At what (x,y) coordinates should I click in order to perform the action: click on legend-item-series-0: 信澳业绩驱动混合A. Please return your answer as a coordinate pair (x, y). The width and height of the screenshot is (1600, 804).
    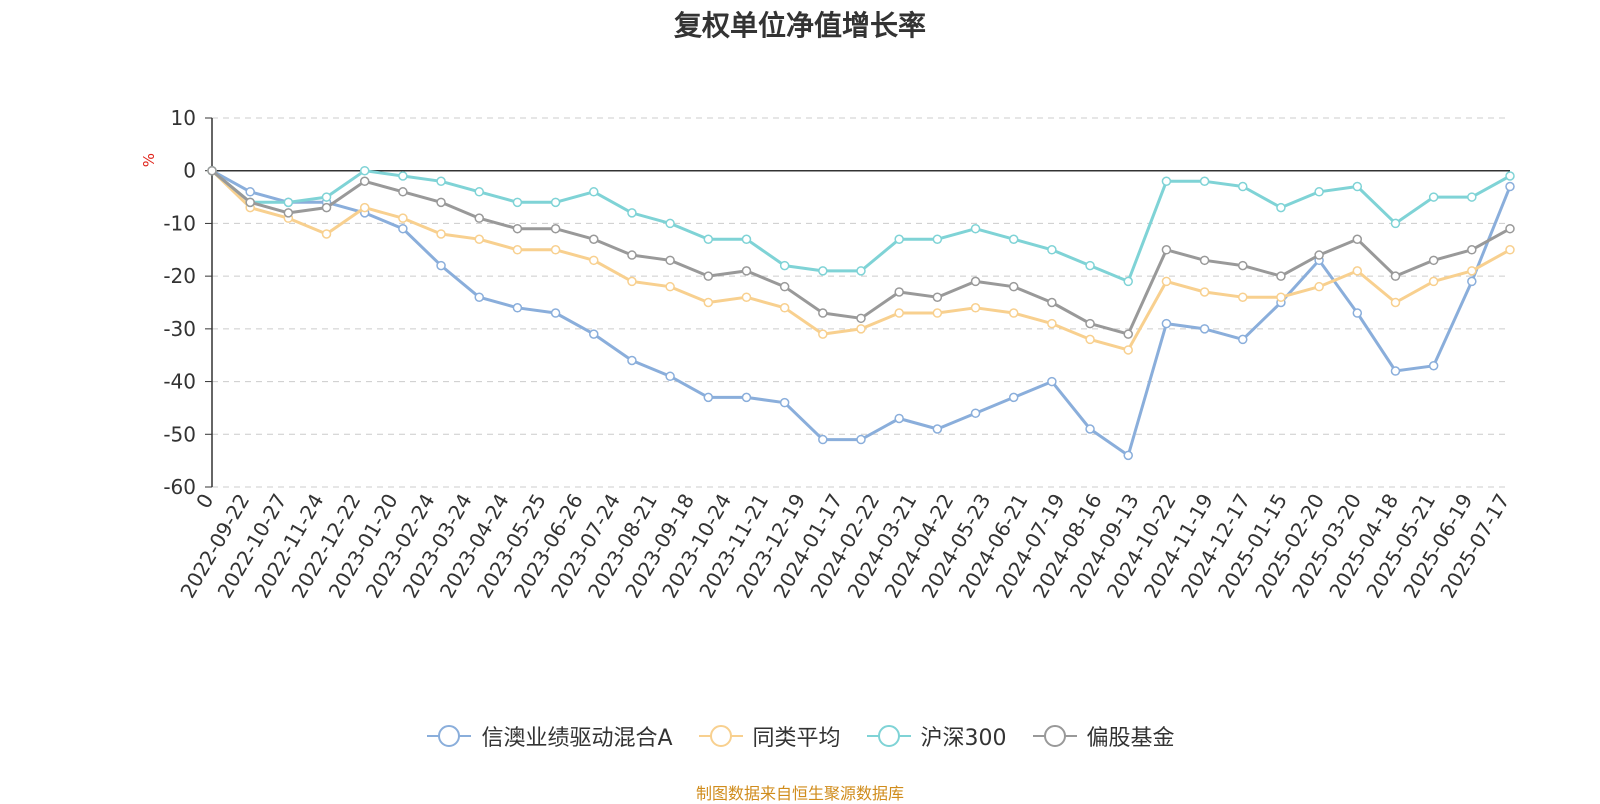
    Looking at the image, I should click on (549, 736).